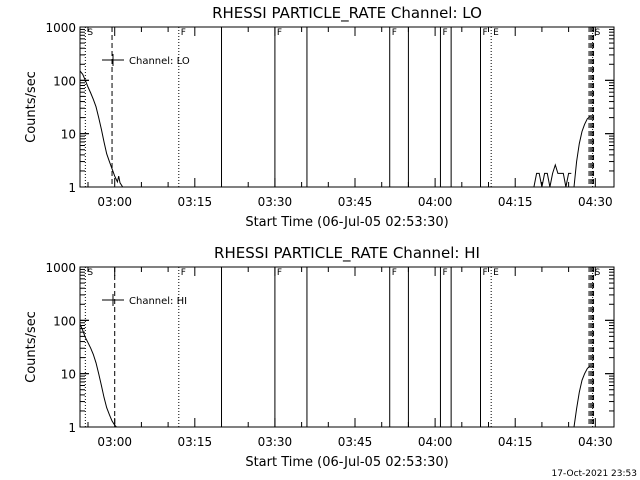  Describe the element at coordinates (594, 474) in the screenshot. I see `footer-timestamp: 17-Oct-2021 23:53` at that location.